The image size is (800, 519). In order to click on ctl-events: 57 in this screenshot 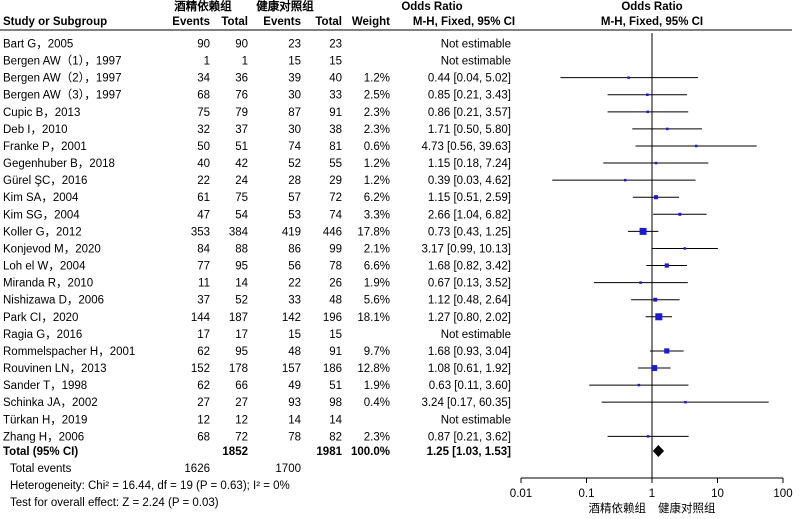, I will do `click(294, 198)`.